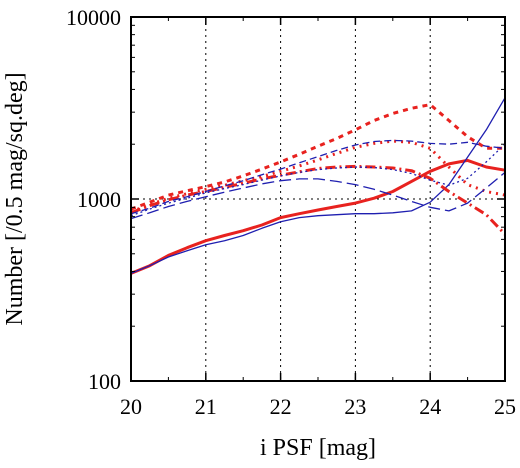 The image size is (520, 468). I want to click on x-tick-label: 22, so click(281, 406).